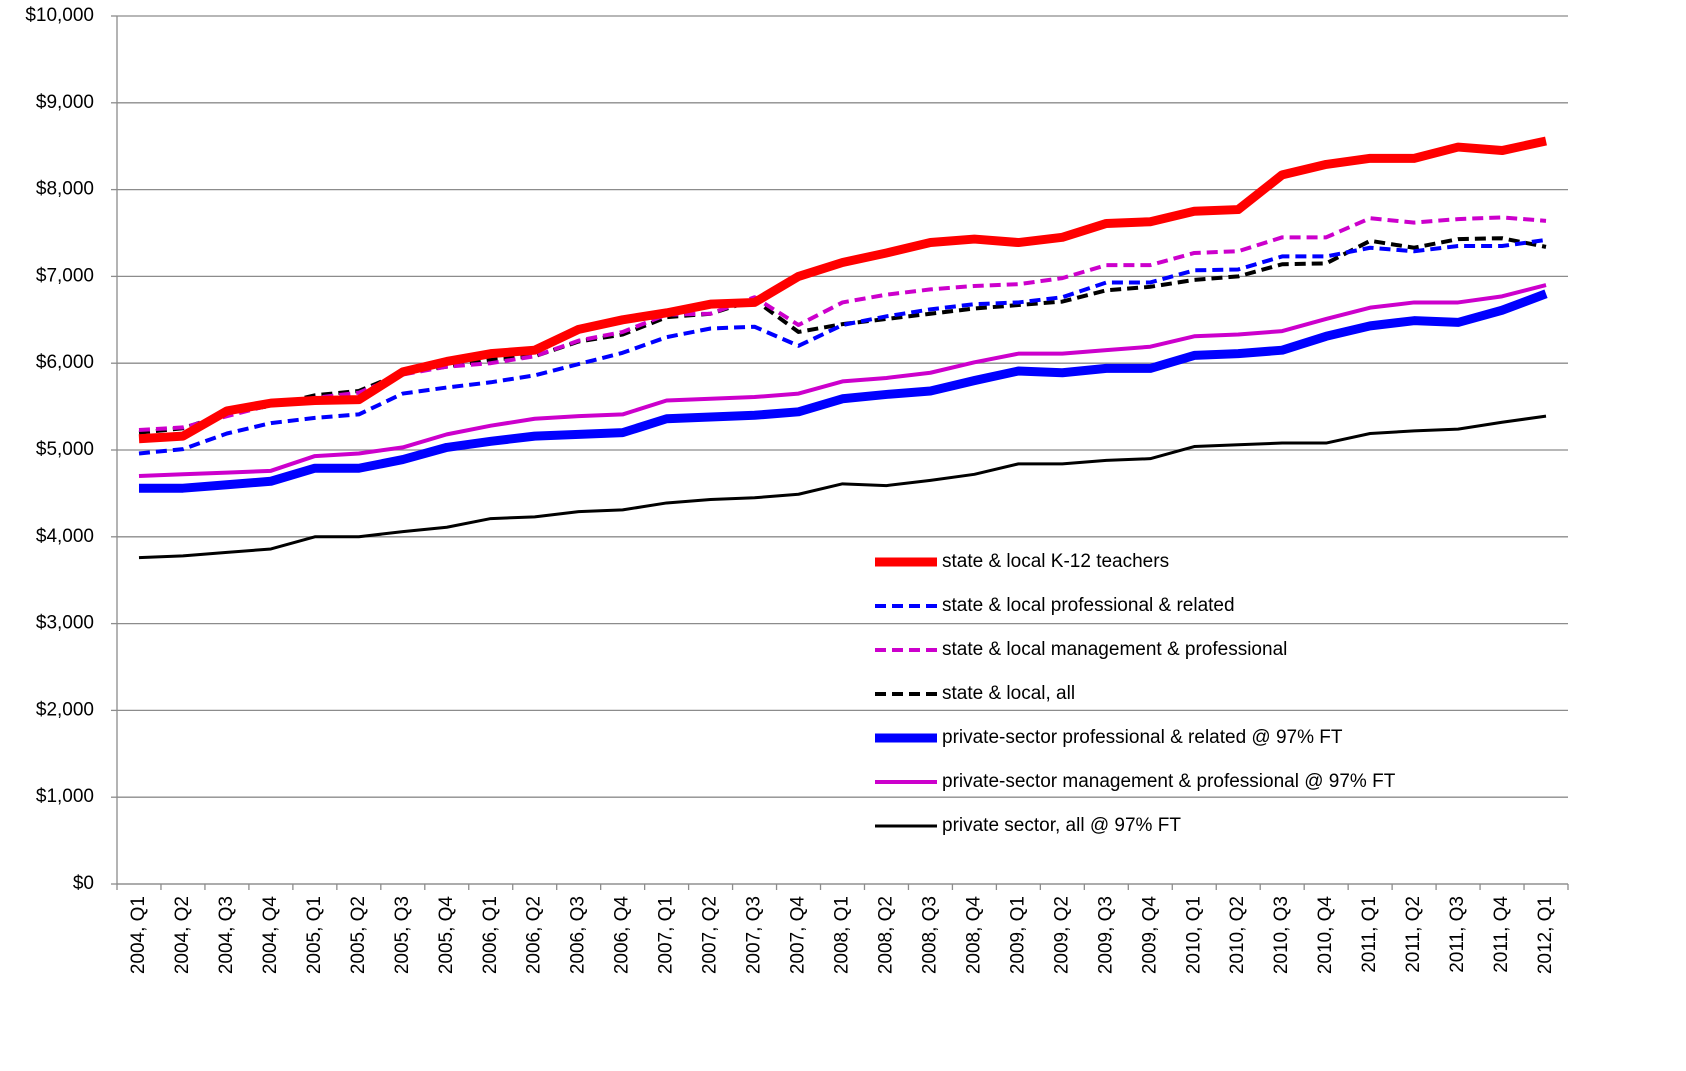  What do you see at coordinates (65, 275) in the screenshot?
I see `y-tick-label: $7,000` at bounding box center [65, 275].